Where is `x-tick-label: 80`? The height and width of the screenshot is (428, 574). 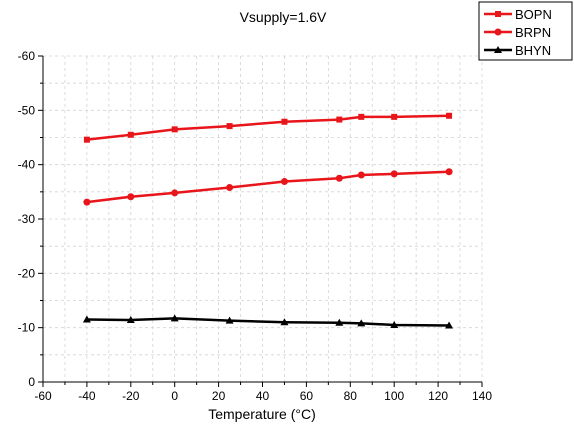
x-tick-label: 80 is located at coordinates (351, 396).